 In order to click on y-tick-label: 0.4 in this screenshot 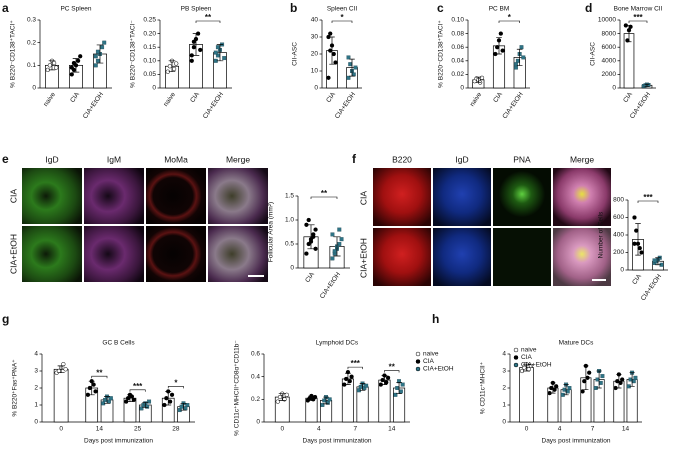, I will do `click(255, 376)`.